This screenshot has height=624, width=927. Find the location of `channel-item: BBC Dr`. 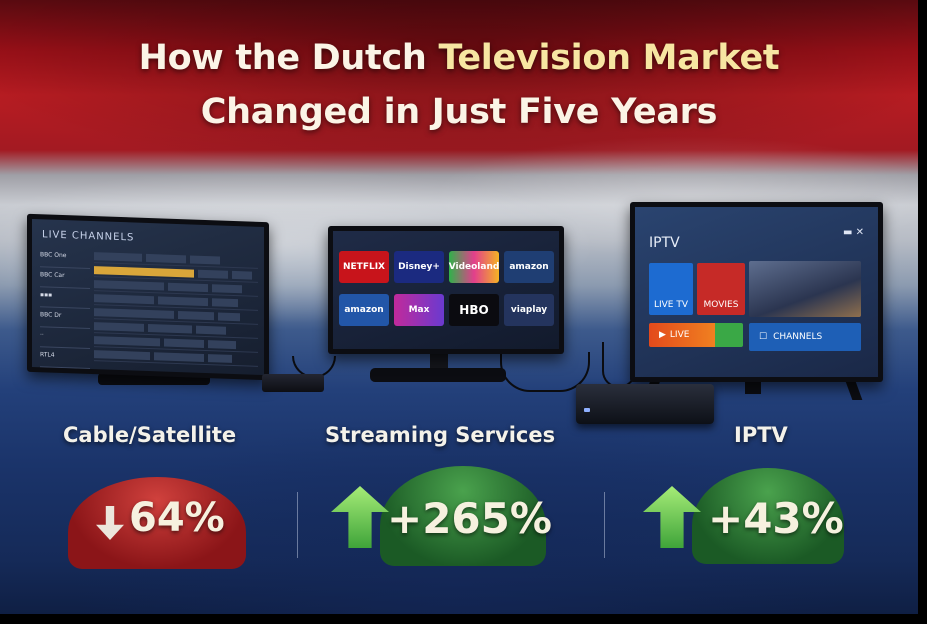

channel-item: BBC Dr is located at coordinates (65, 318).